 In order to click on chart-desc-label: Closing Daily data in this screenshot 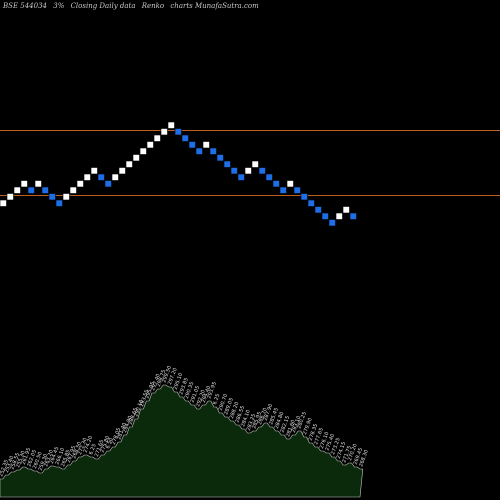, I will do `click(103, 6)`.